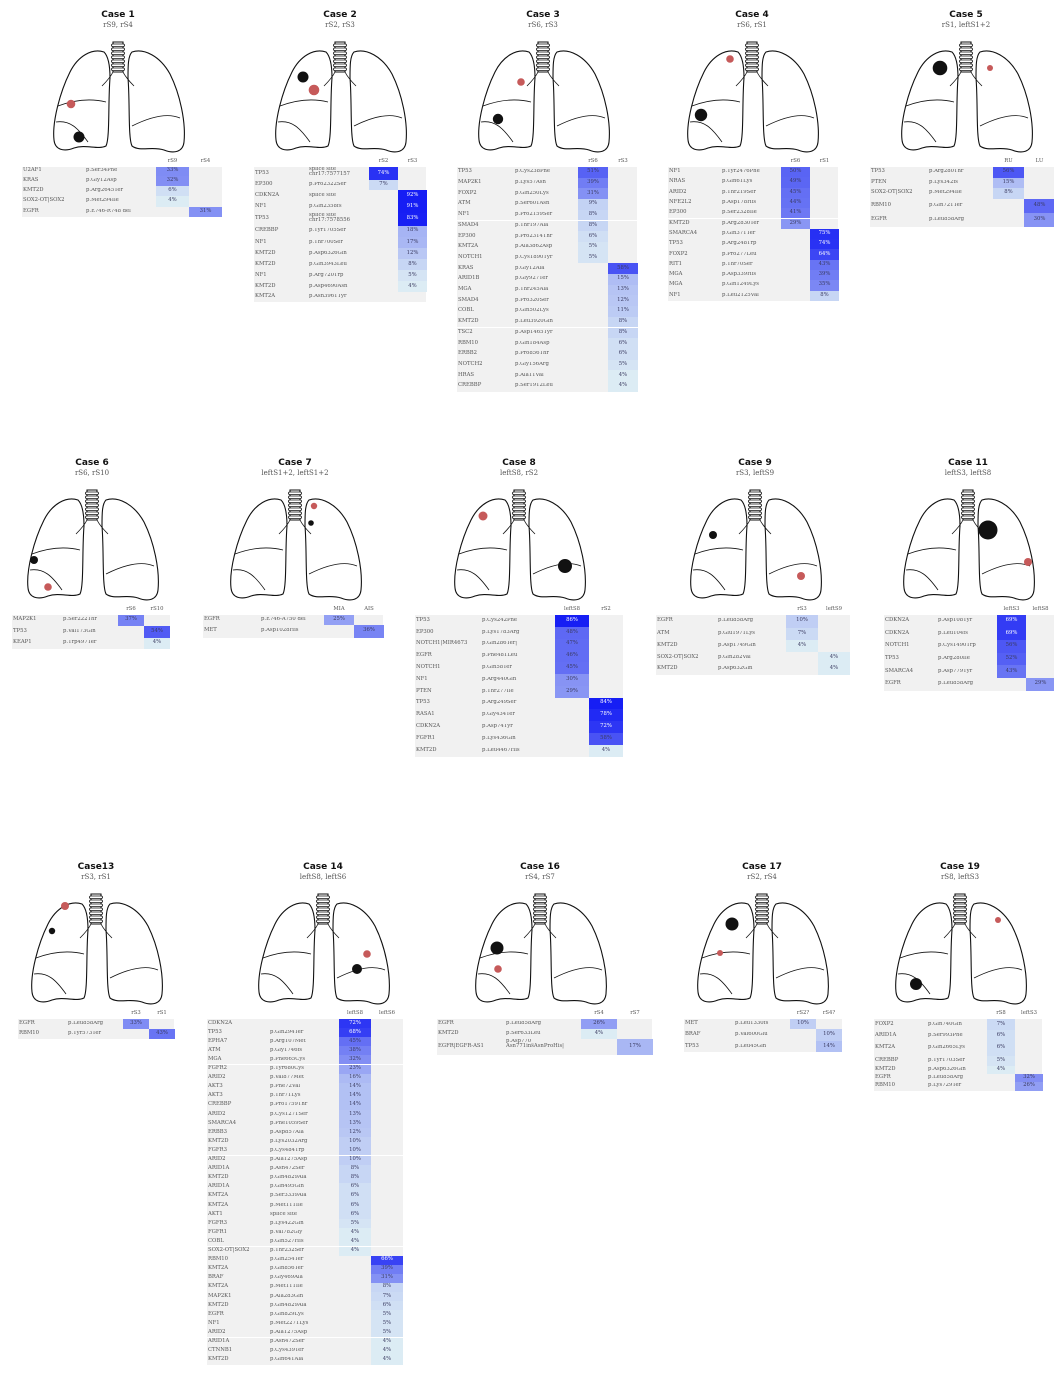 This screenshot has height=1389, width=1054. What do you see at coordinates (957, 646) in the screenshot?
I see `protein-change: p.Cys1490Trp` at bounding box center [957, 646].